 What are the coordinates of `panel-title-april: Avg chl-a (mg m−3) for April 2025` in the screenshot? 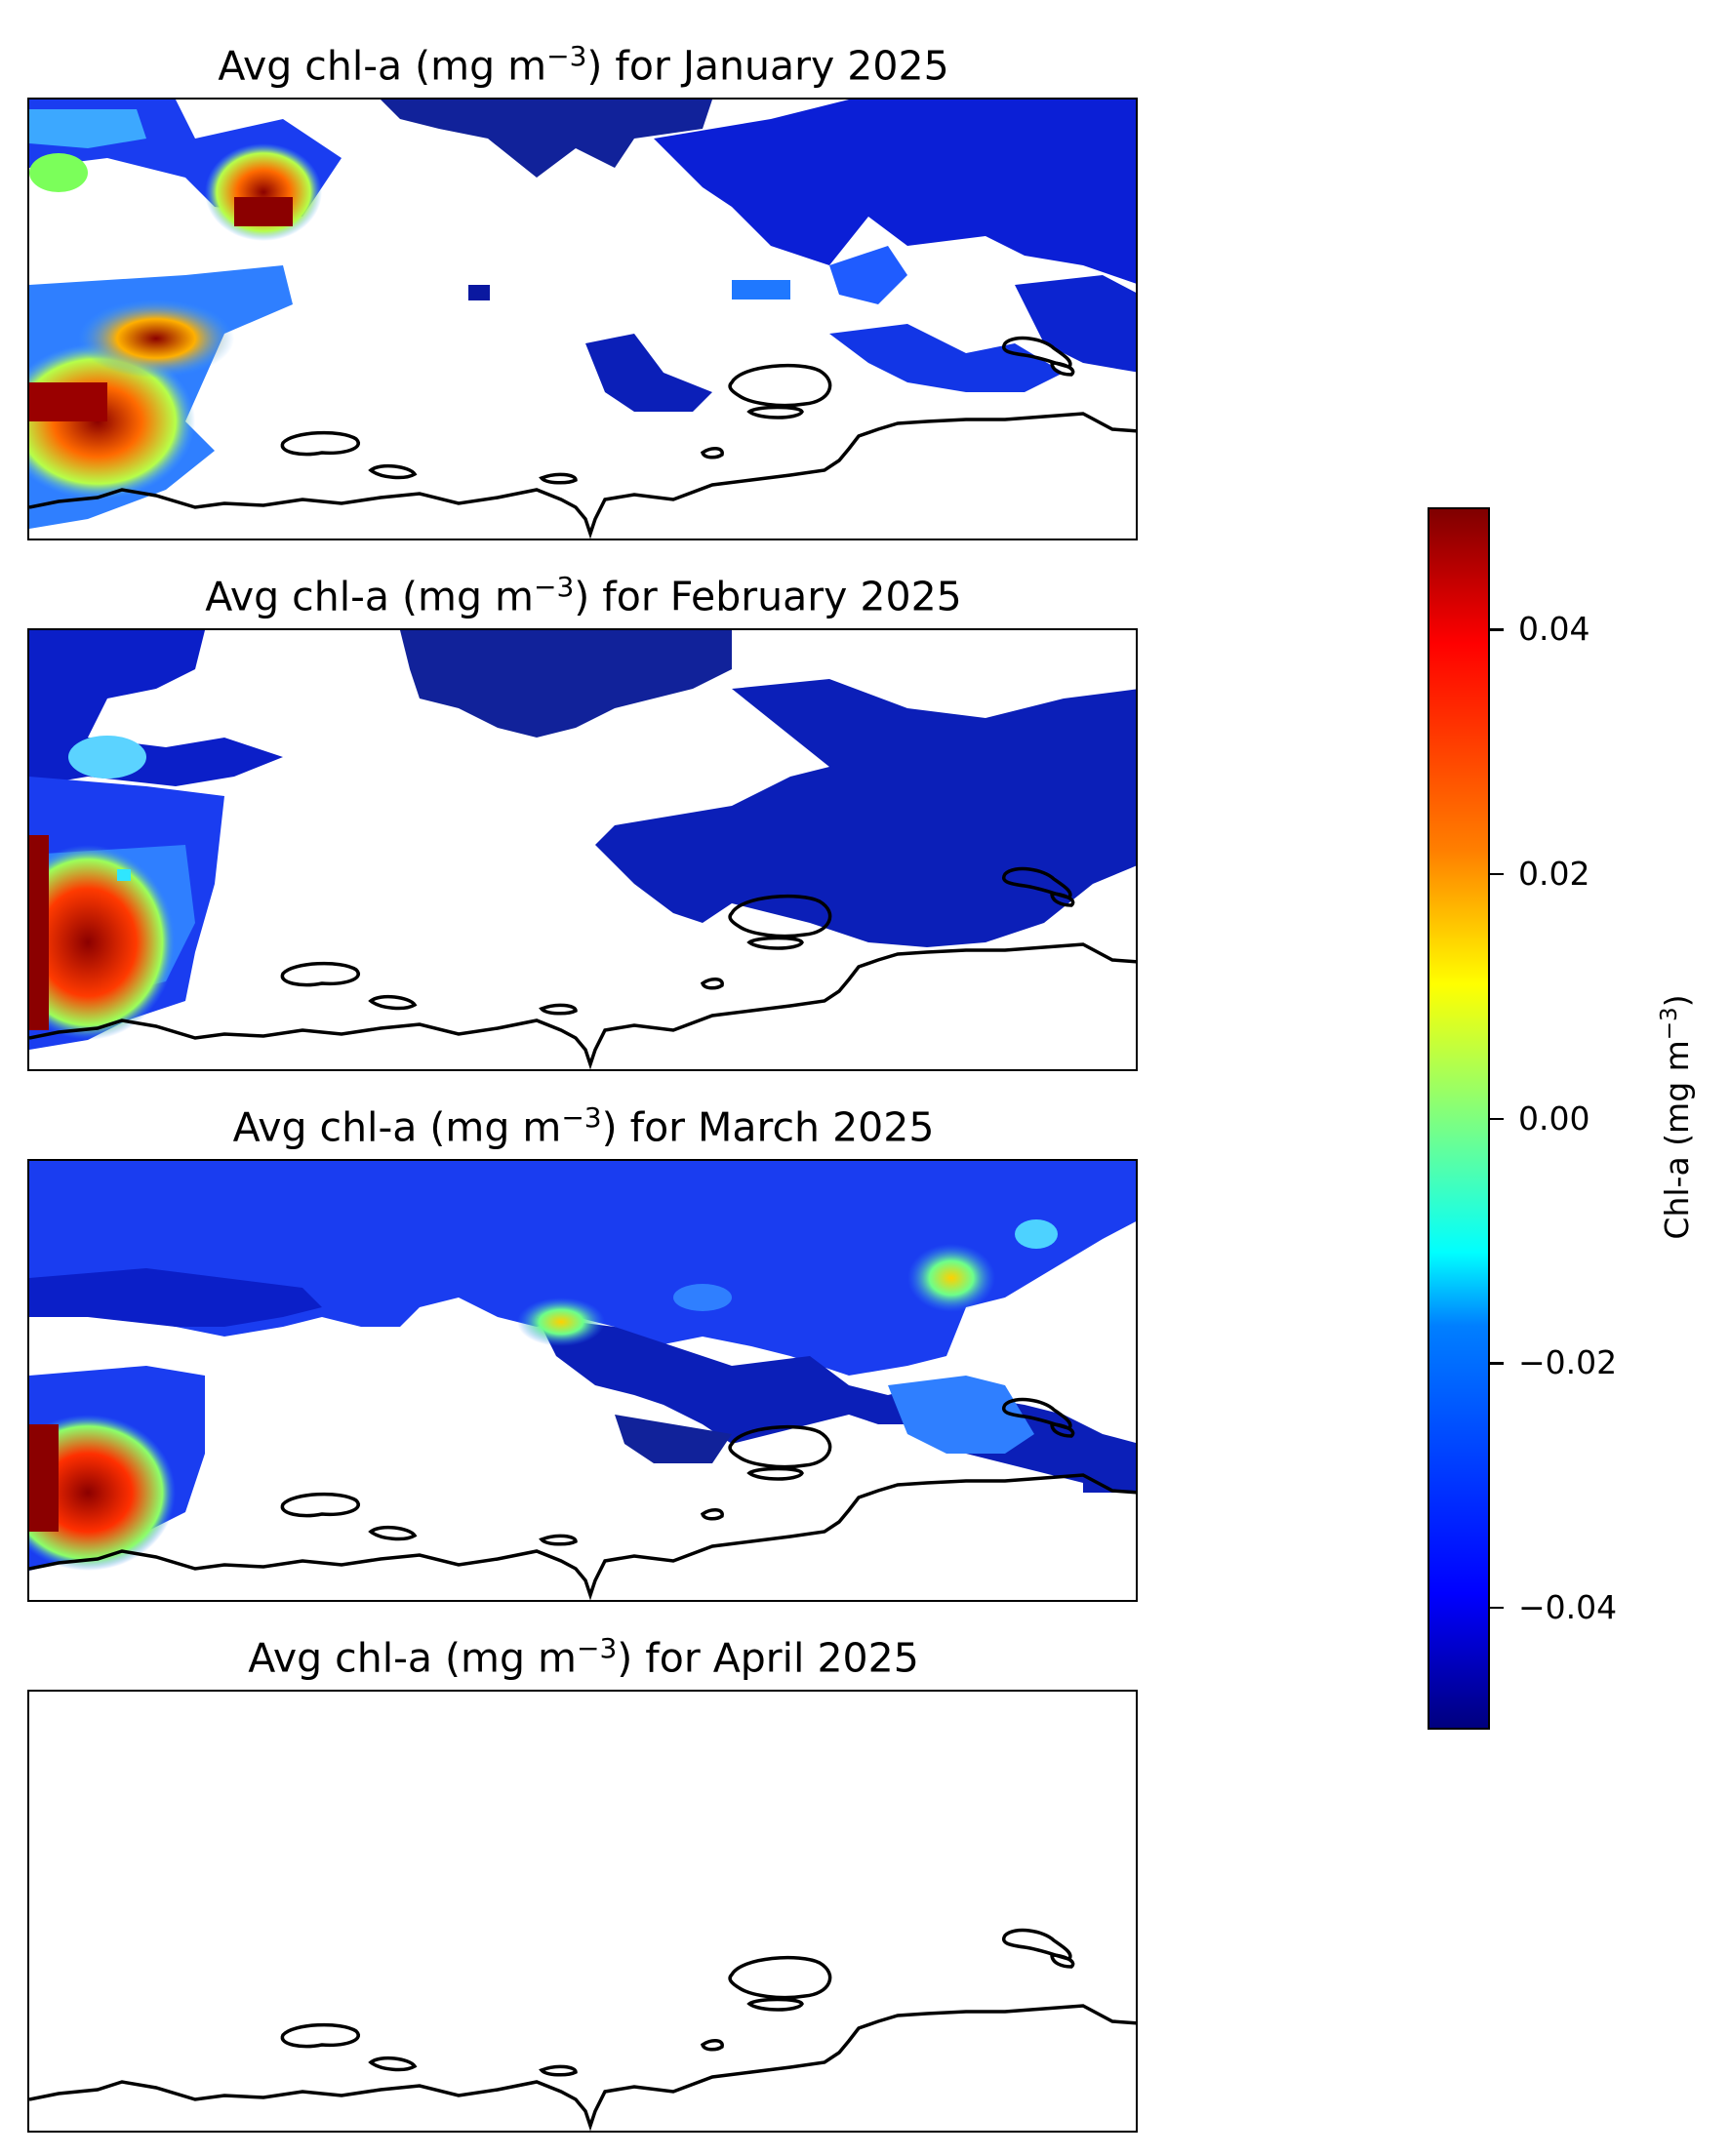 It's located at (583, 1653).